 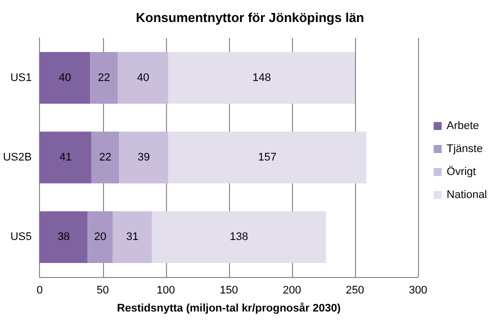 I want to click on x-tick-label: 200, so click(x=292, y=290).